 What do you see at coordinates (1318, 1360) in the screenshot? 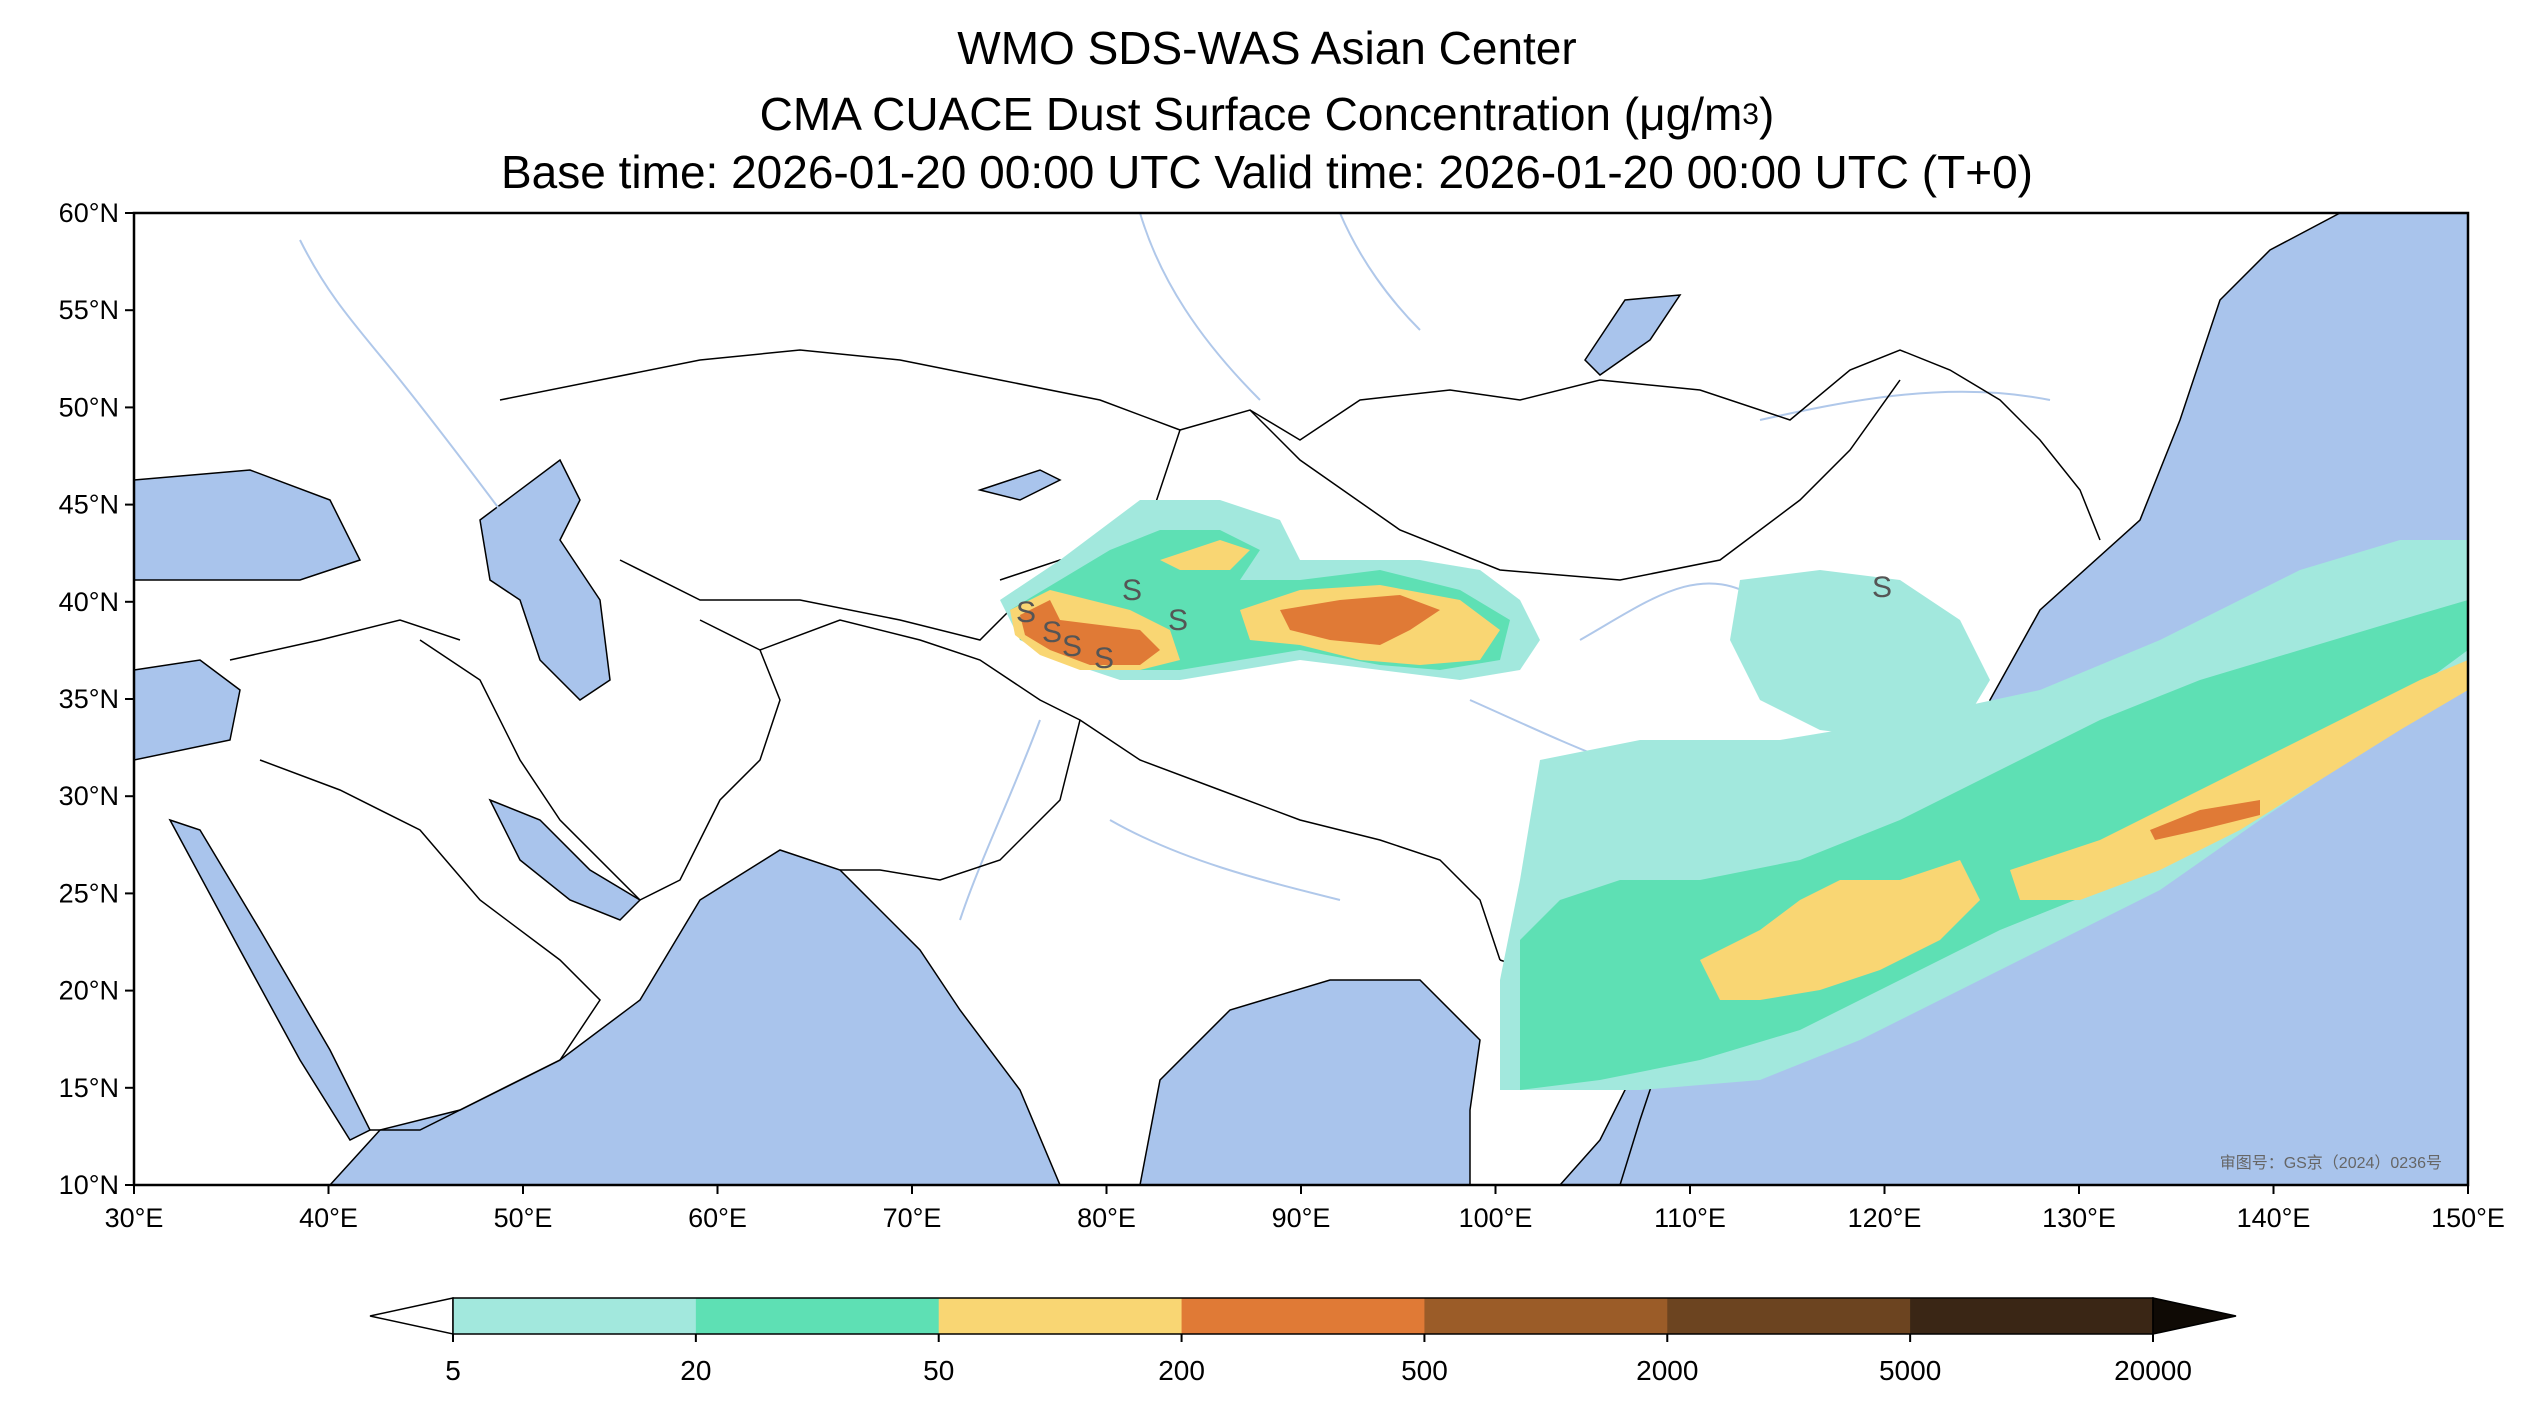
I see `colorbar-ticks: 5 20 50 200 500 2000 5000 20000` at bounding box center [1318, 1360].